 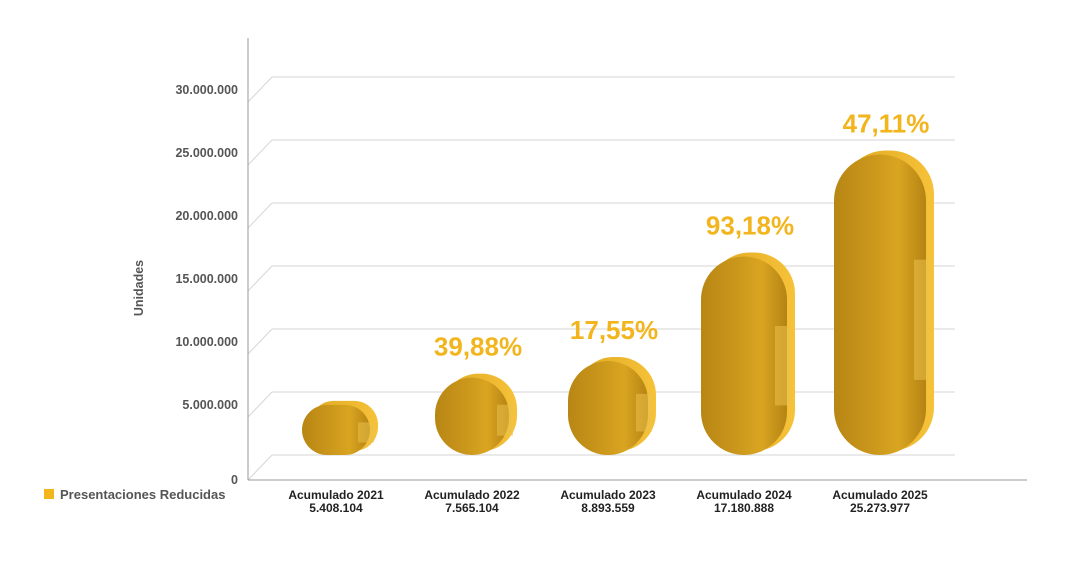 What do you see at coordinates (206, 216) in the screenshot?
I see `y-tick-label: 20.000.000` at bounding box center [206, 216].